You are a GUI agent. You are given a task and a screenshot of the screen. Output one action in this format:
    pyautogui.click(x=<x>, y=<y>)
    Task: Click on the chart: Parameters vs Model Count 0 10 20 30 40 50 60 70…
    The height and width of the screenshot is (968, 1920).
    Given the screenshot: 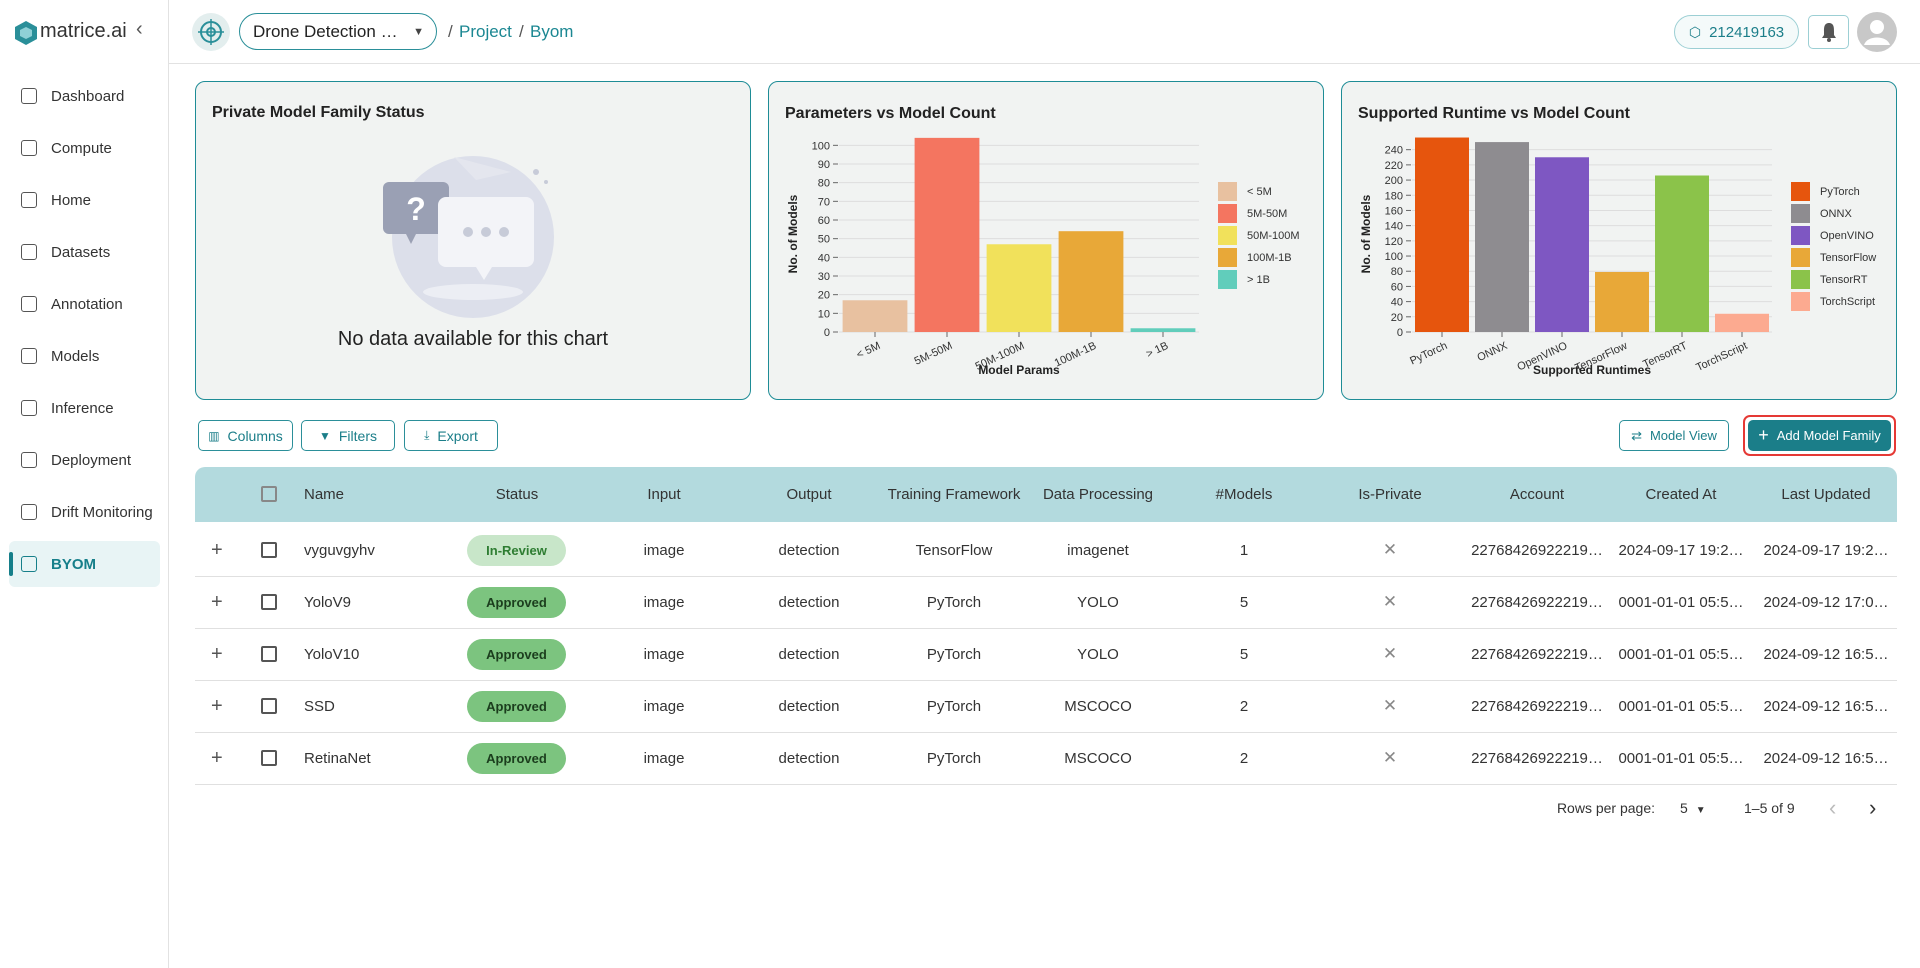 What is the action you would take?
    pyautogui.click(x=1042, y=241)
    